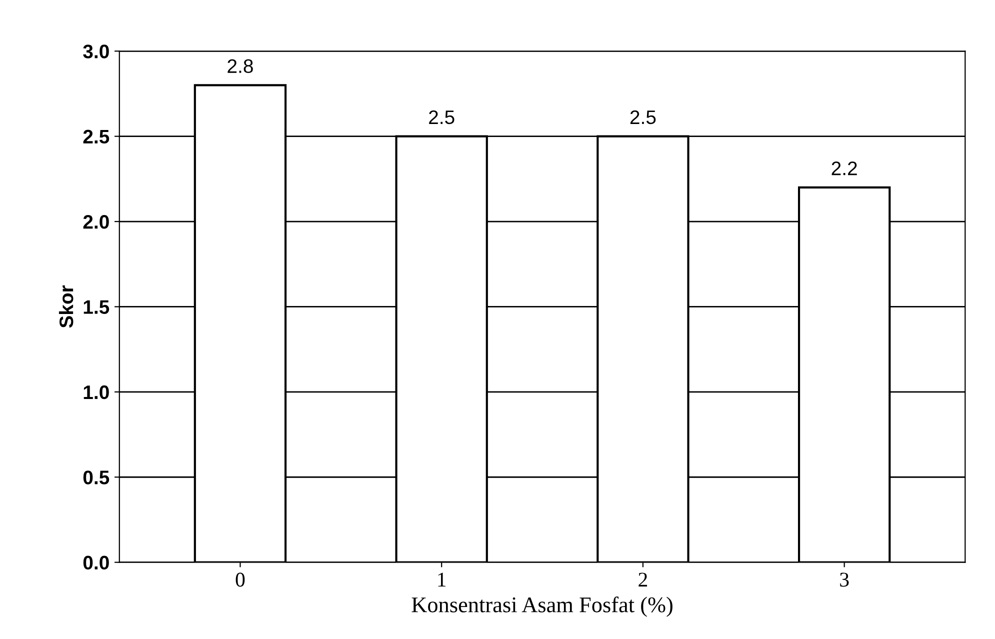  Describe the element at coordinates (844, 579) in the screenshot. I see `x-tick-label: 3` at that location.